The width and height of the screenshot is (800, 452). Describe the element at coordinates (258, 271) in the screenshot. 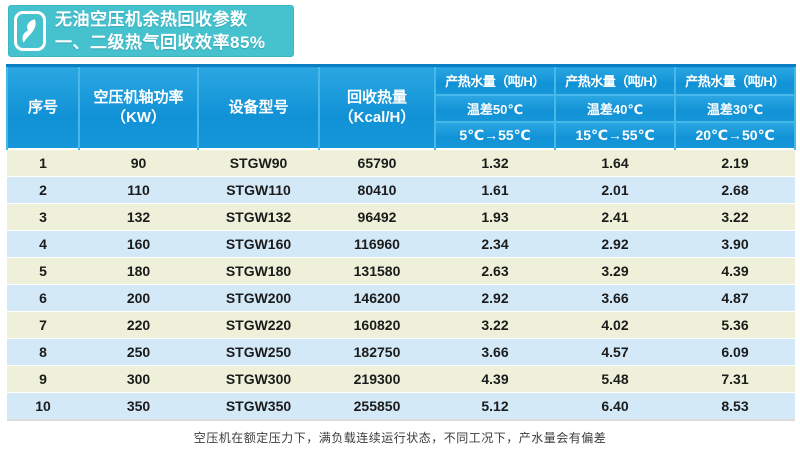

I see `cell-model: STGW180` at that location.